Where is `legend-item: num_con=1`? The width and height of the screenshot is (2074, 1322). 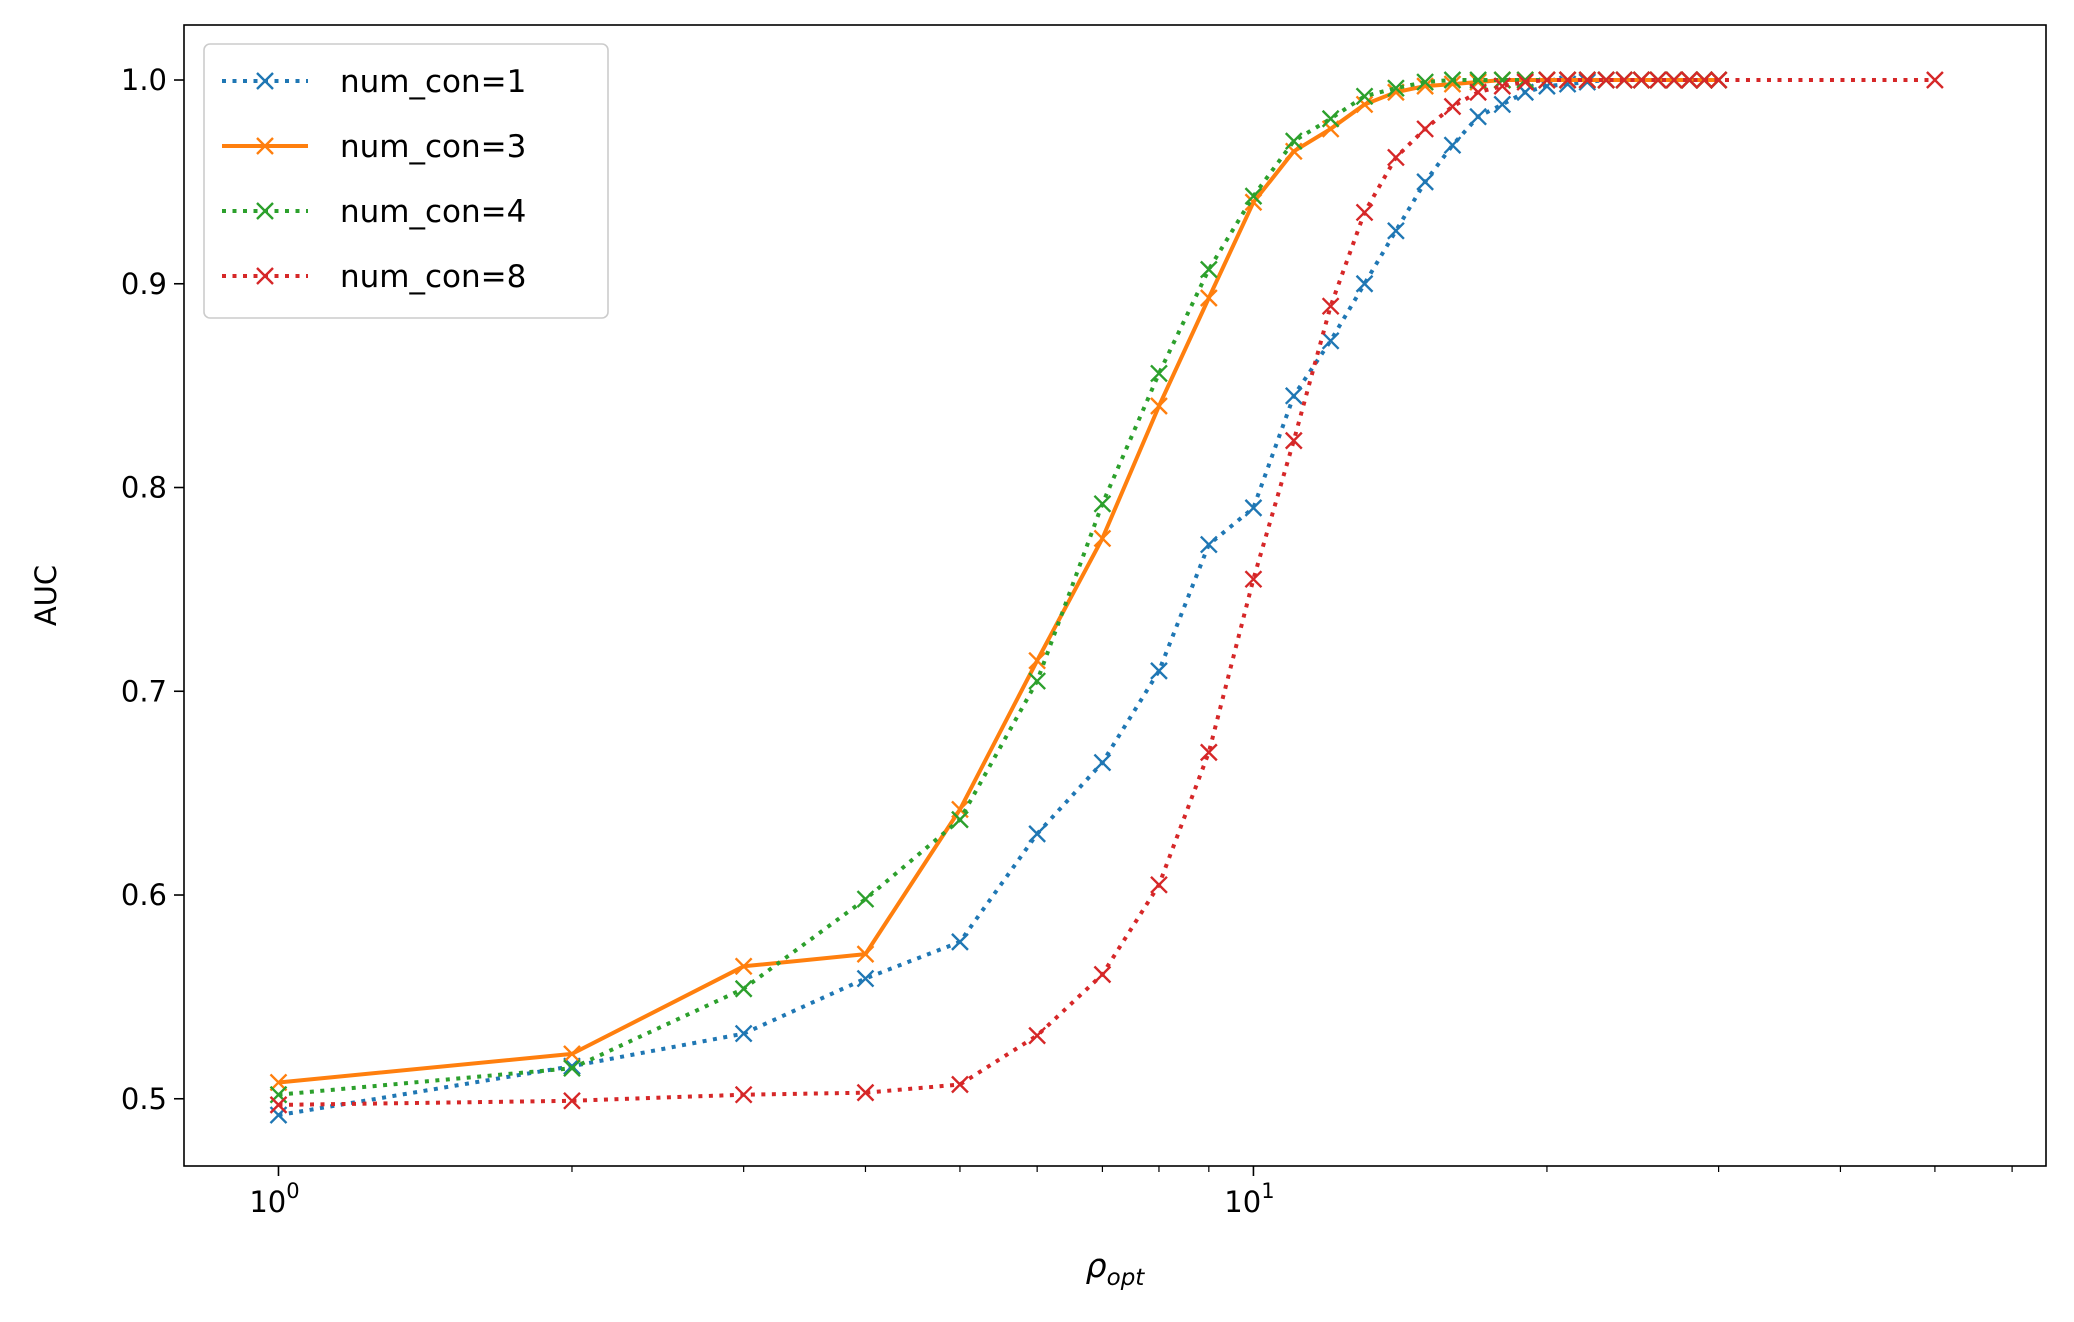
legend-item: num_con=1 is located at coordinates (374, 82).